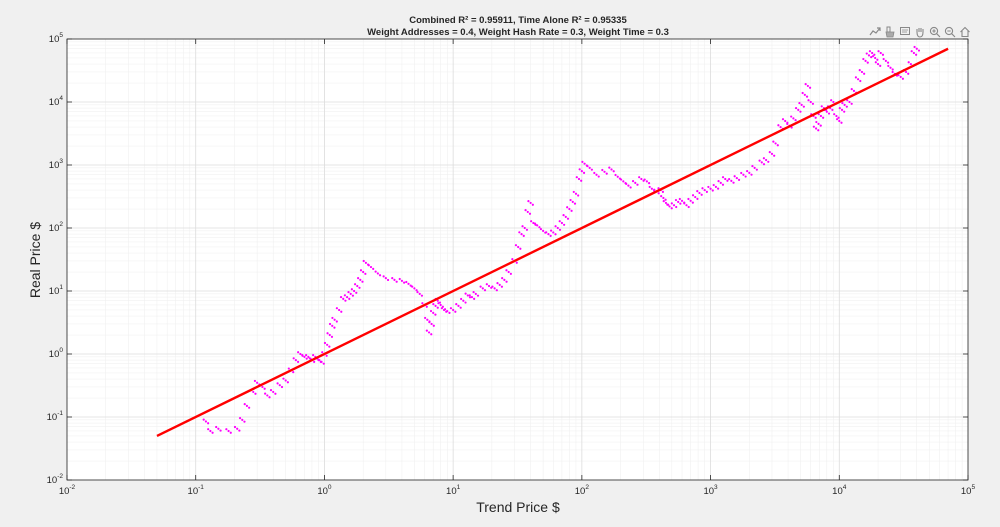  Describe the element at coordinates (890, 32) in the screenshot. I see `brush-icon` at that location.